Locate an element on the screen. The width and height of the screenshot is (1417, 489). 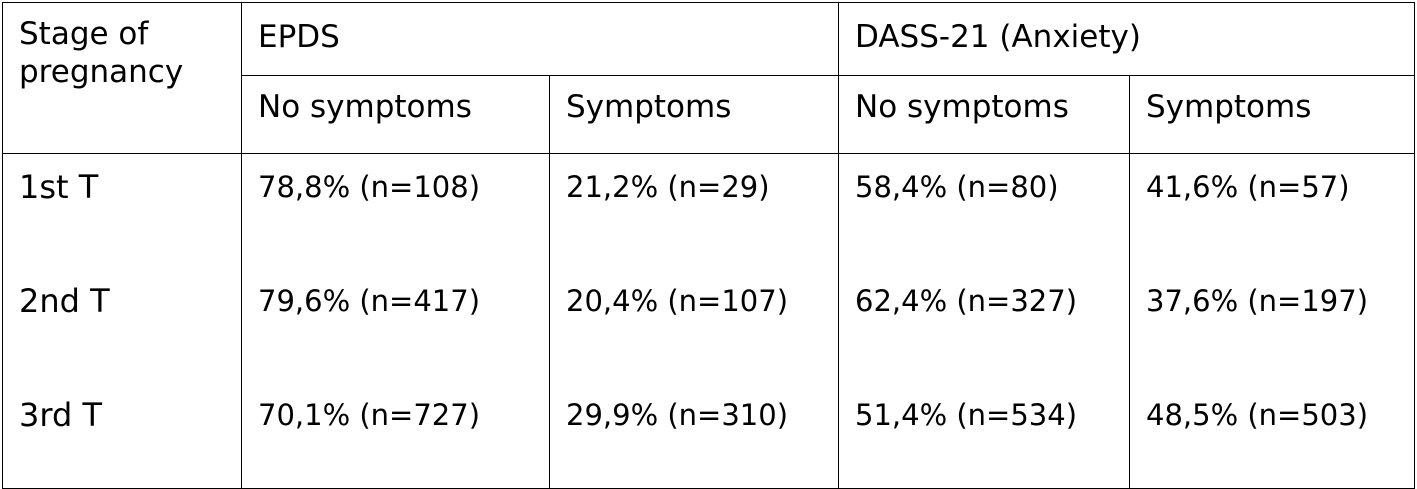
epds-no-symptoms-header: No symptoms is located at coordinates (395, 114).